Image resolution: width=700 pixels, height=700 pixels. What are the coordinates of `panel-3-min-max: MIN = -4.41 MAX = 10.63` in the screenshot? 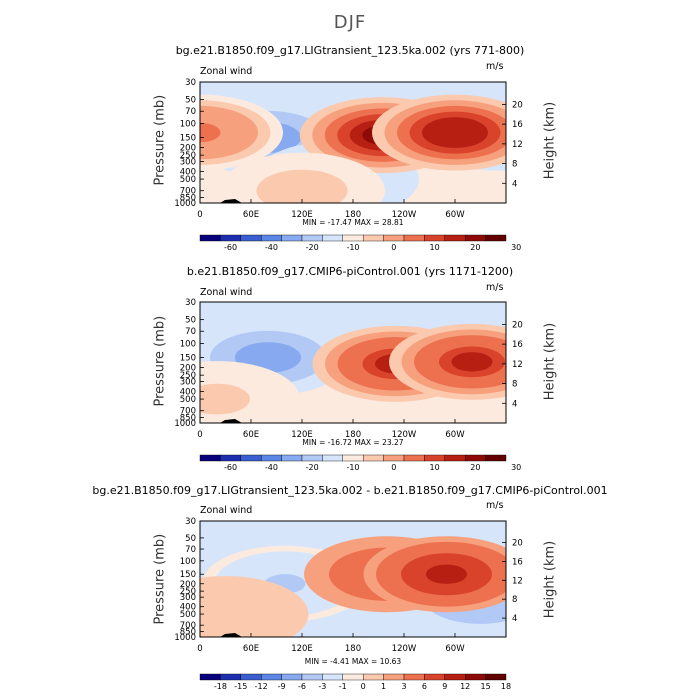 It's located at (353, 661).